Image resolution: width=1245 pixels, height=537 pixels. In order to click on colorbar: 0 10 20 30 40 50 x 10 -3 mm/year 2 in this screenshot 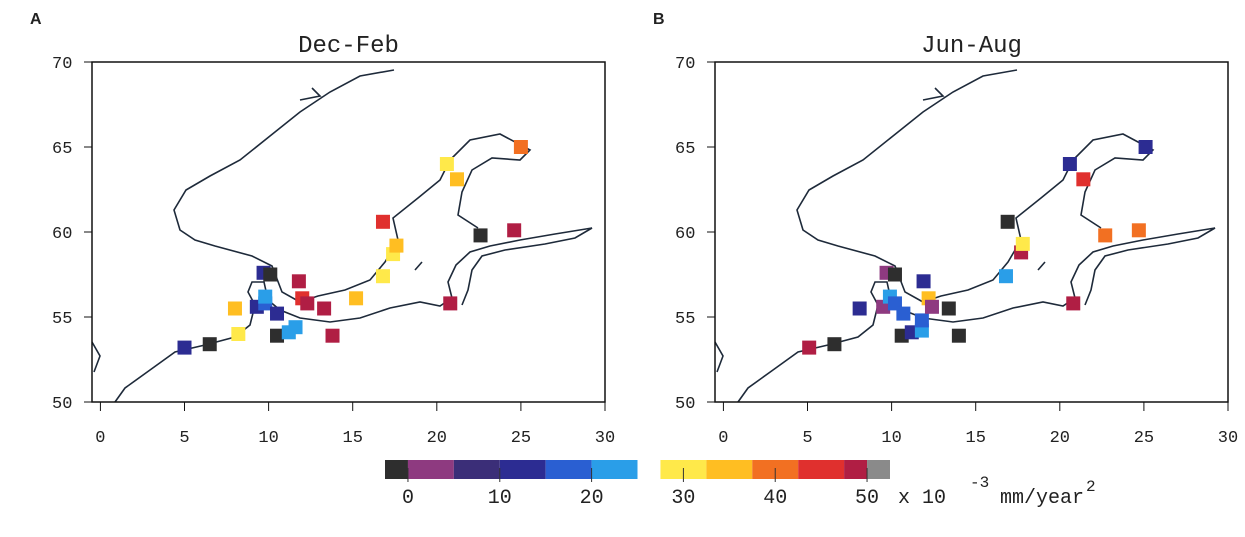, I will do `click(740, 485)`.